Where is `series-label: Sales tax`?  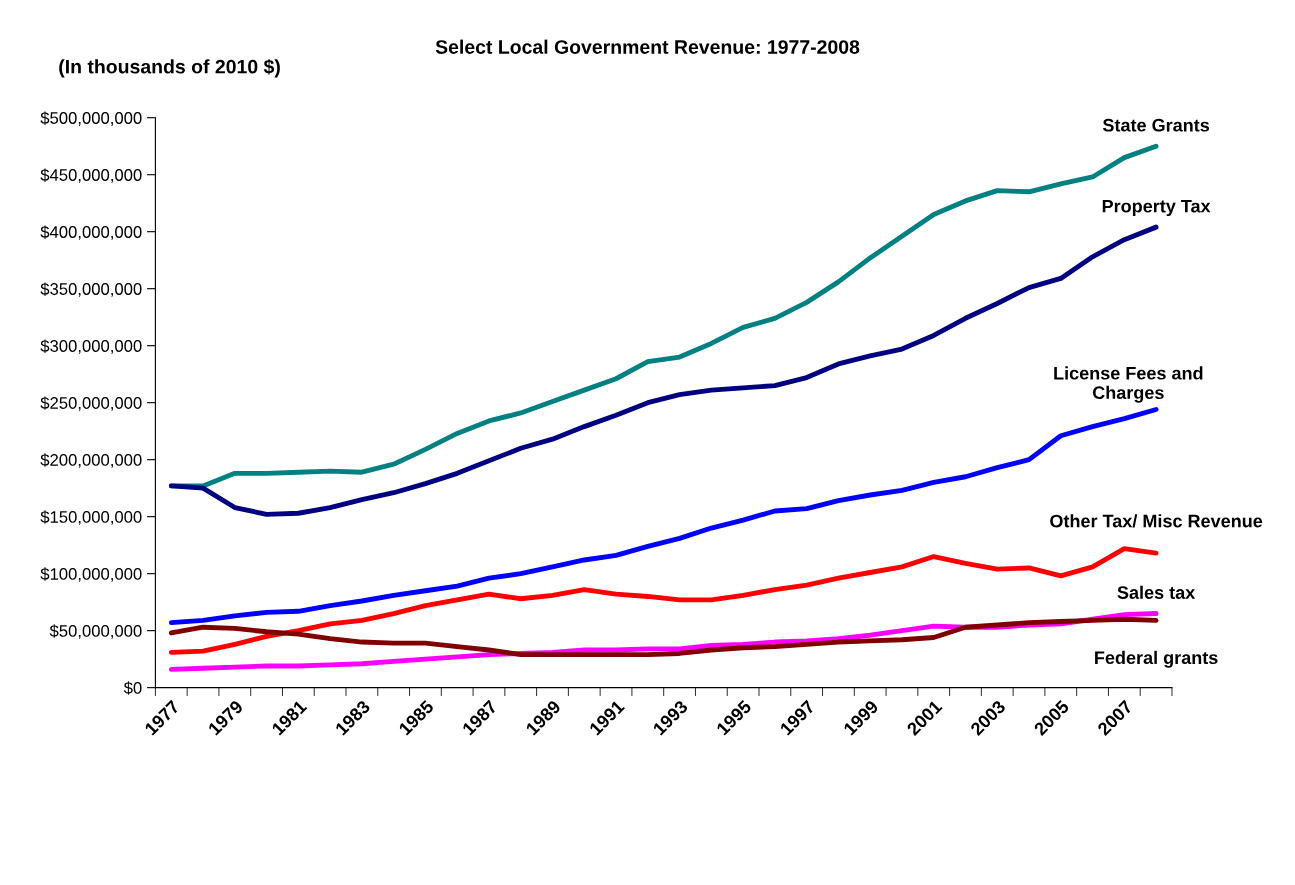 series-label: Sales tax is located at coordinates (1156, 592).